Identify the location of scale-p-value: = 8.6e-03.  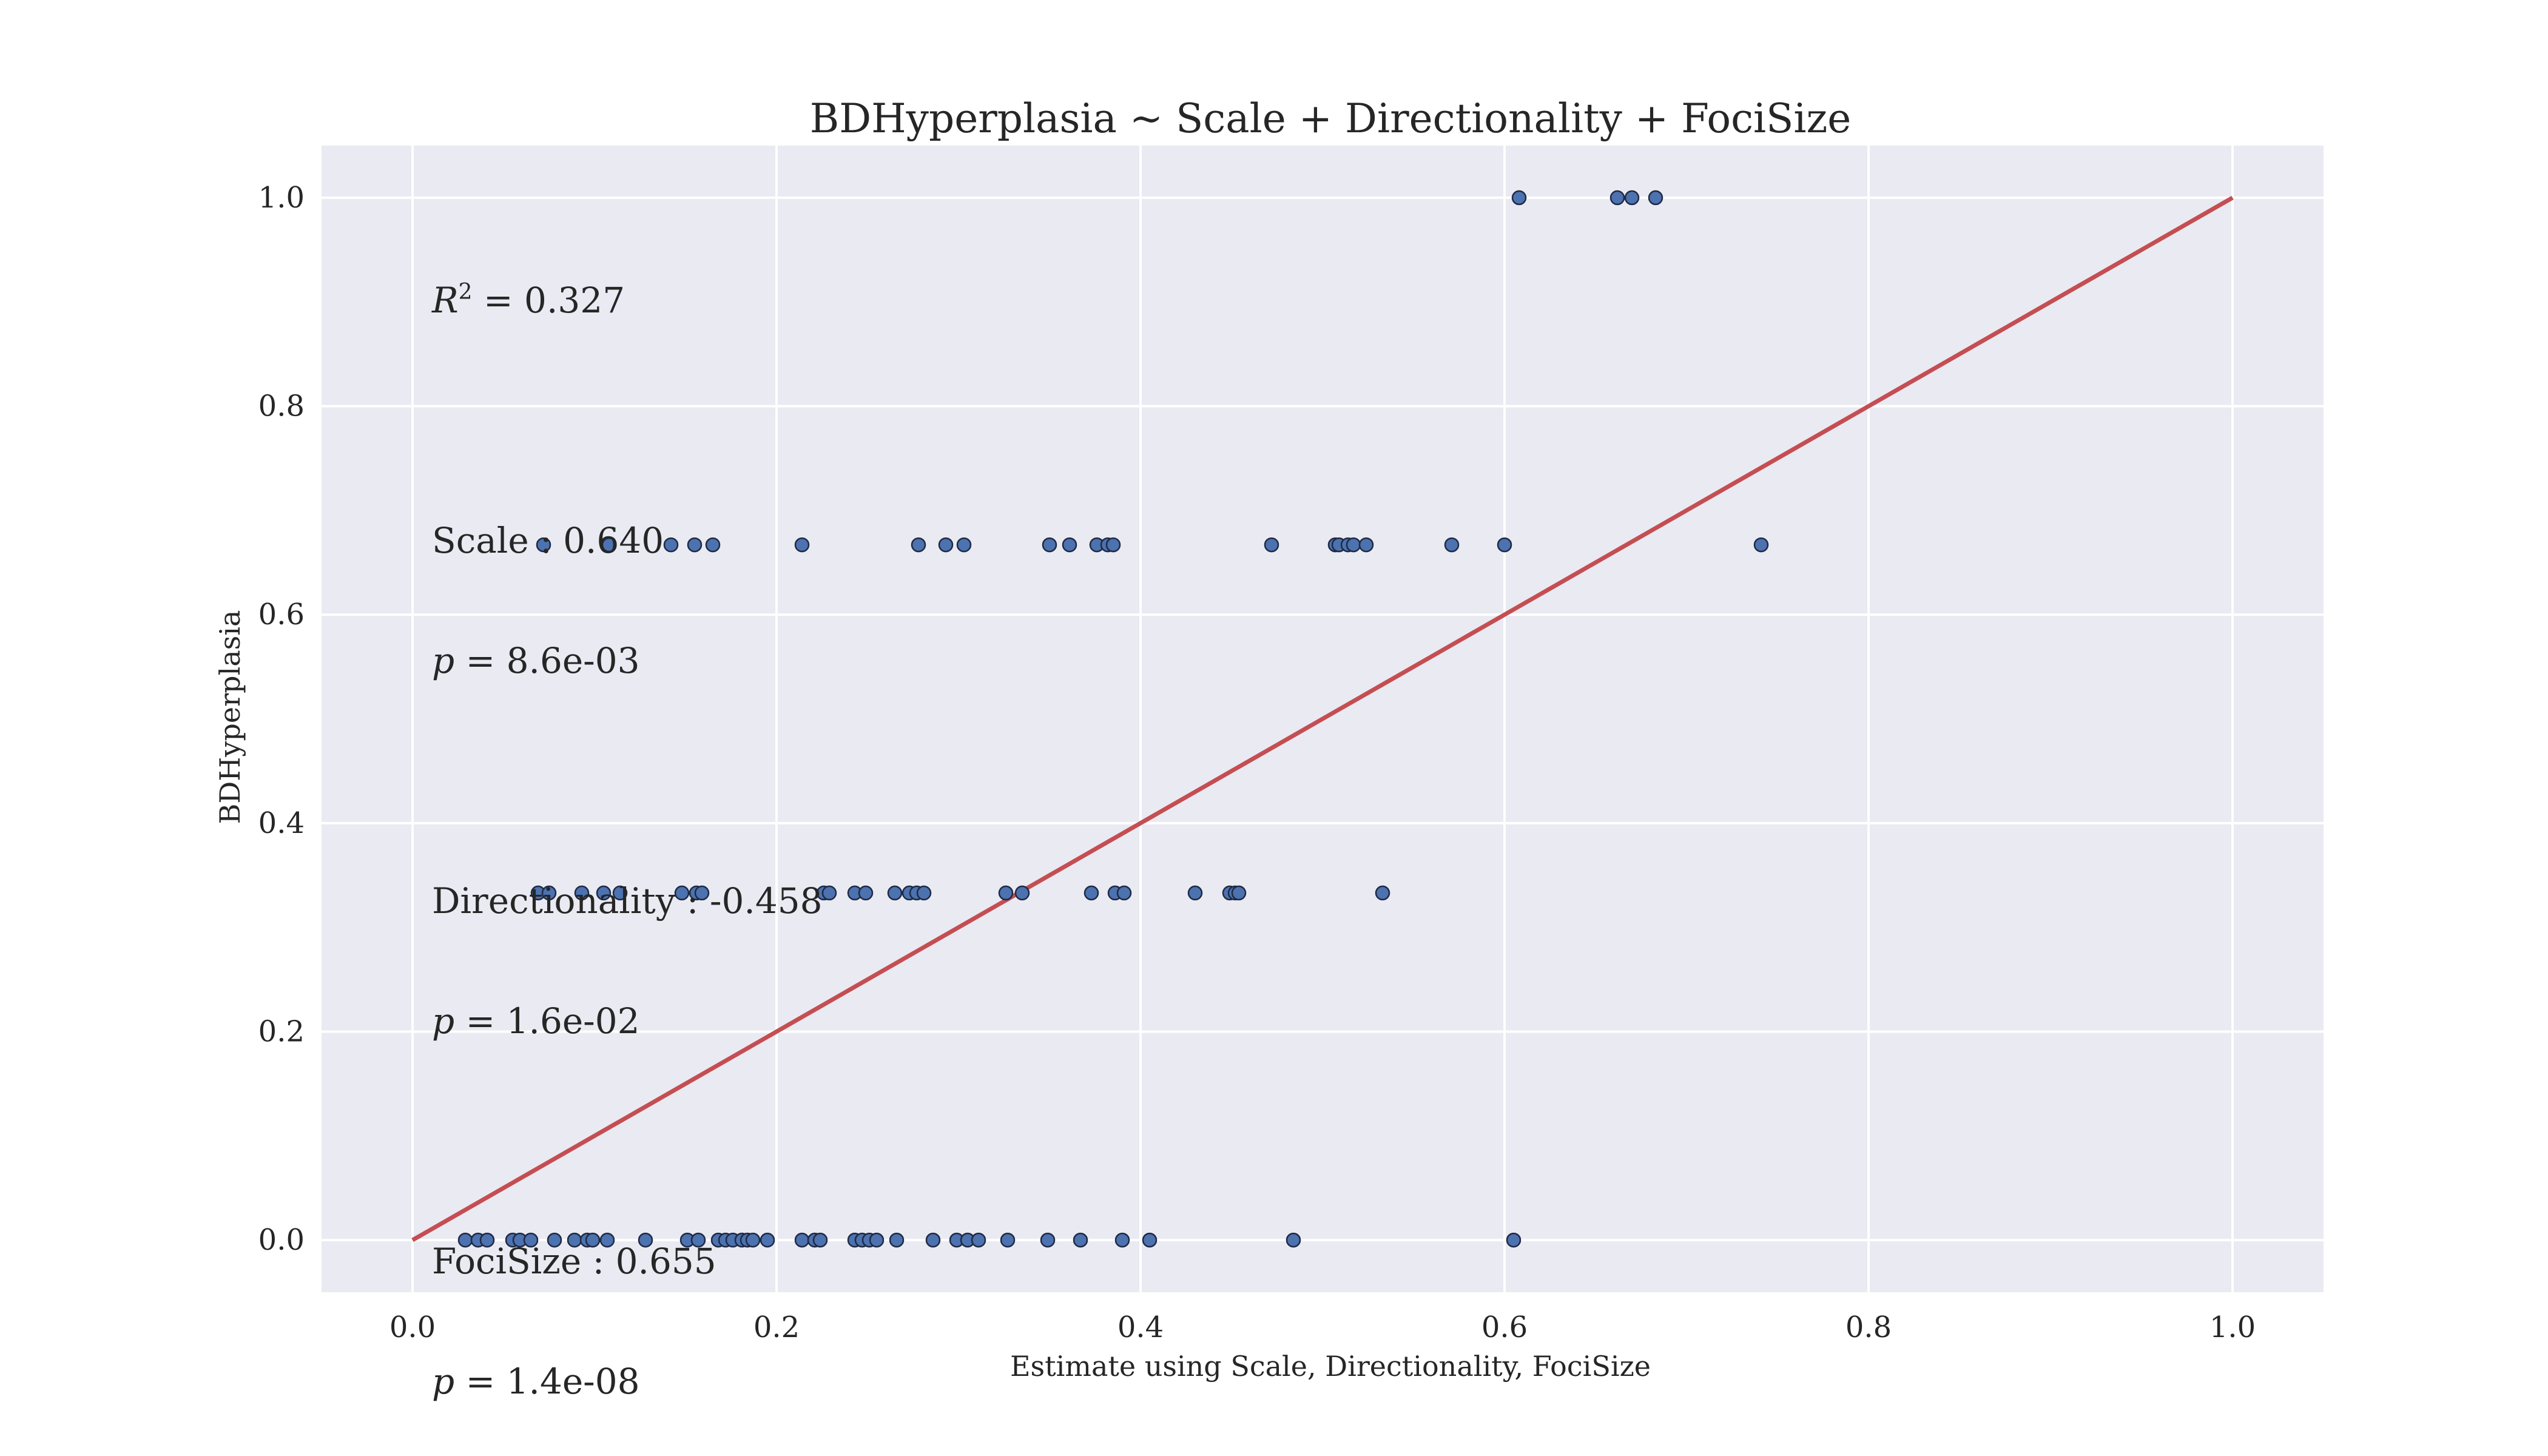
(547, 660).